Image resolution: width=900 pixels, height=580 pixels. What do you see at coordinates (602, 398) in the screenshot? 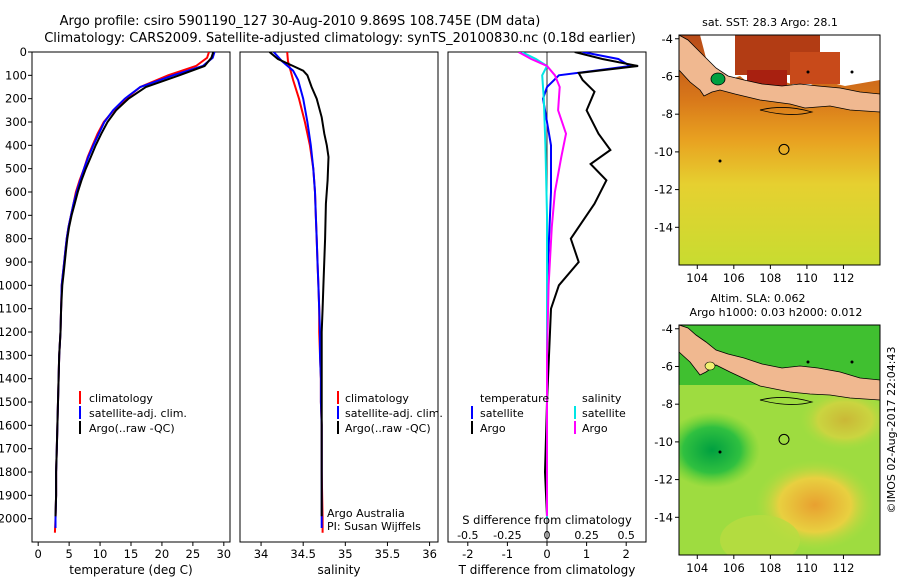
I see `legend-salinity-title: salinity` at bounding box center [602, 398].